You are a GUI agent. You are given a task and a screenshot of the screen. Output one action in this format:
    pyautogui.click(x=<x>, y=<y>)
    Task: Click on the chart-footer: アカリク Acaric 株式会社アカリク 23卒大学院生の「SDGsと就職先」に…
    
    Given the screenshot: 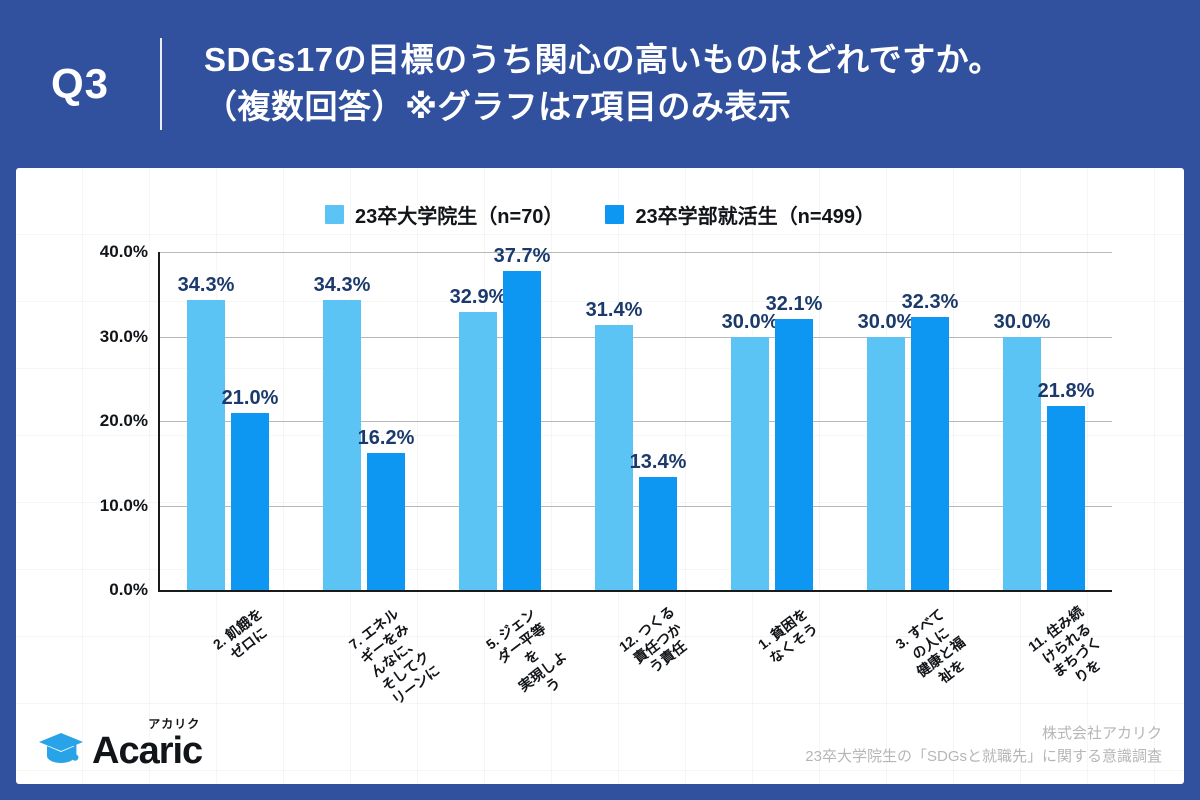 What is the action you would take?
    pyautogui.click(x=600, y=740)
    